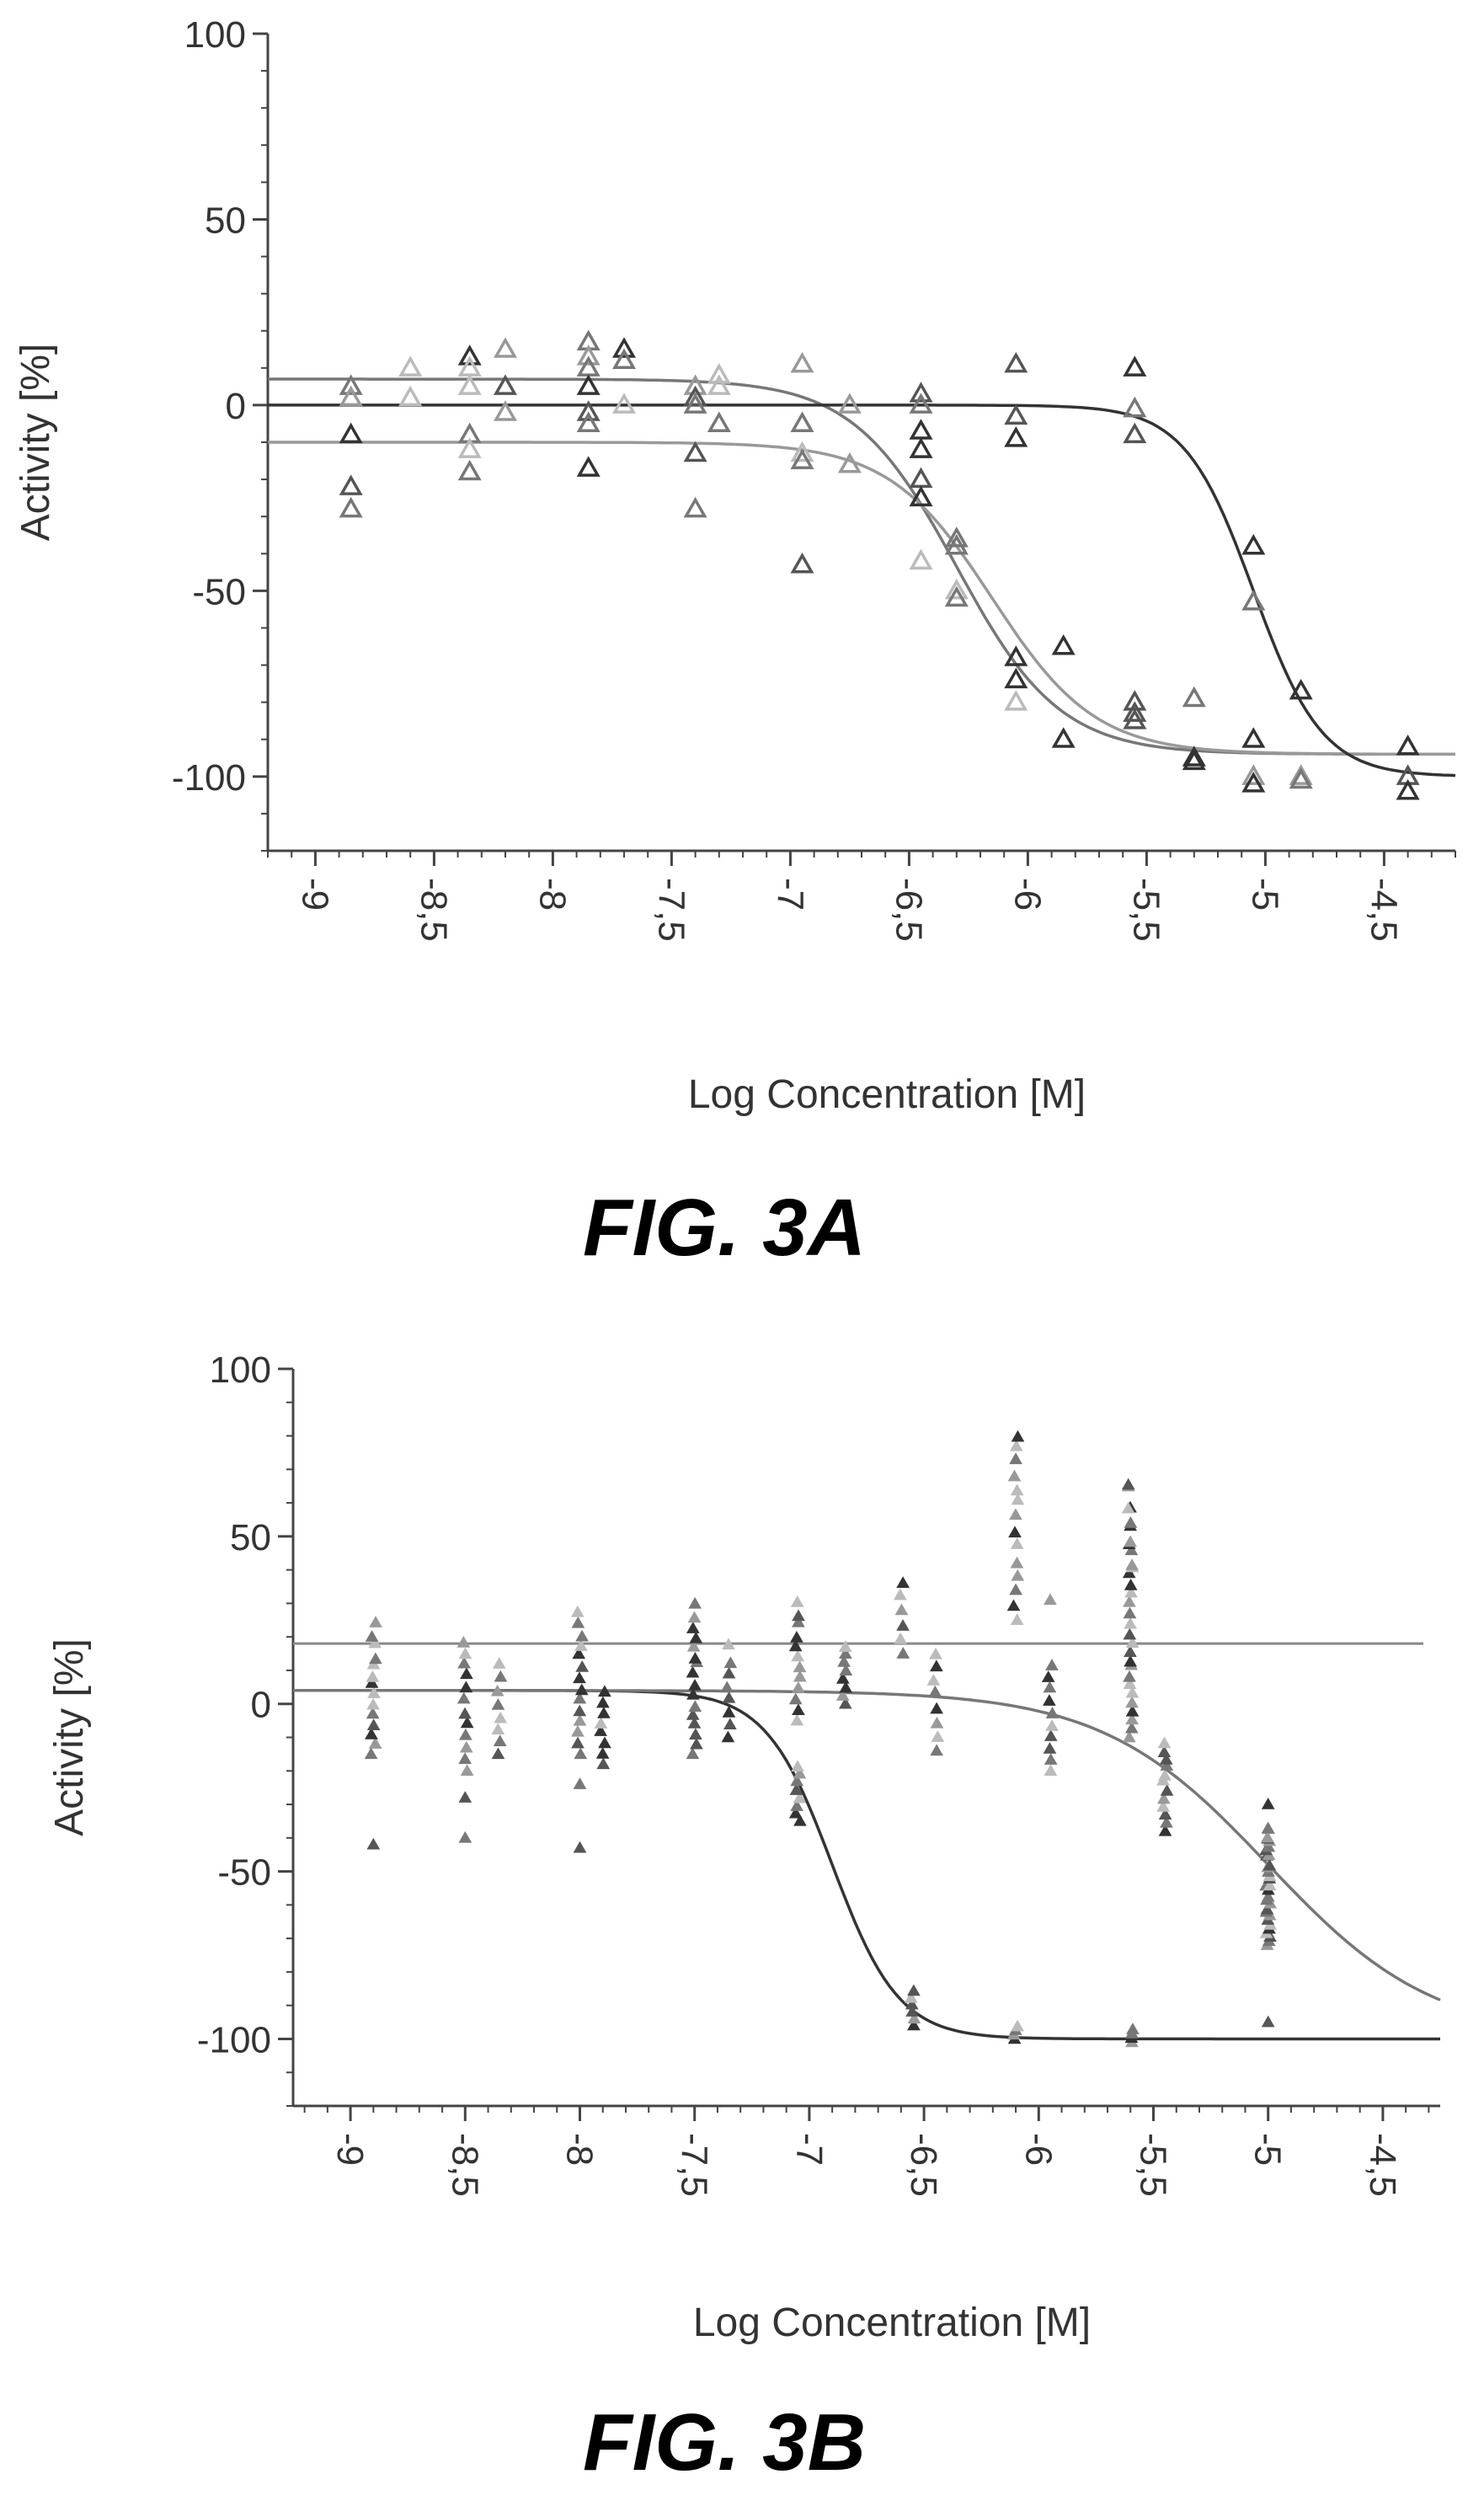  I want to click on figure-caption: FIG. 3A, so click(725, 1228).